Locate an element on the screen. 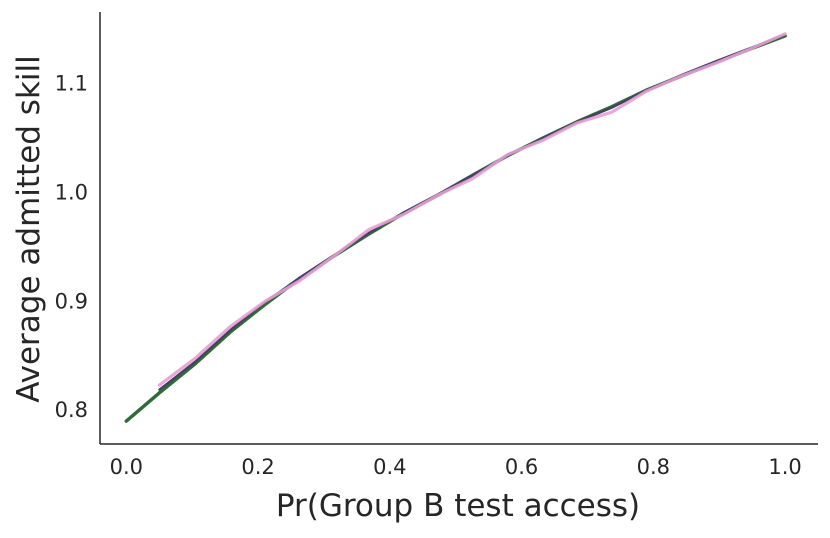 This screenshot has width=830, height=538. x-tick-label: 1.0 is located at coordinates (784, 467).